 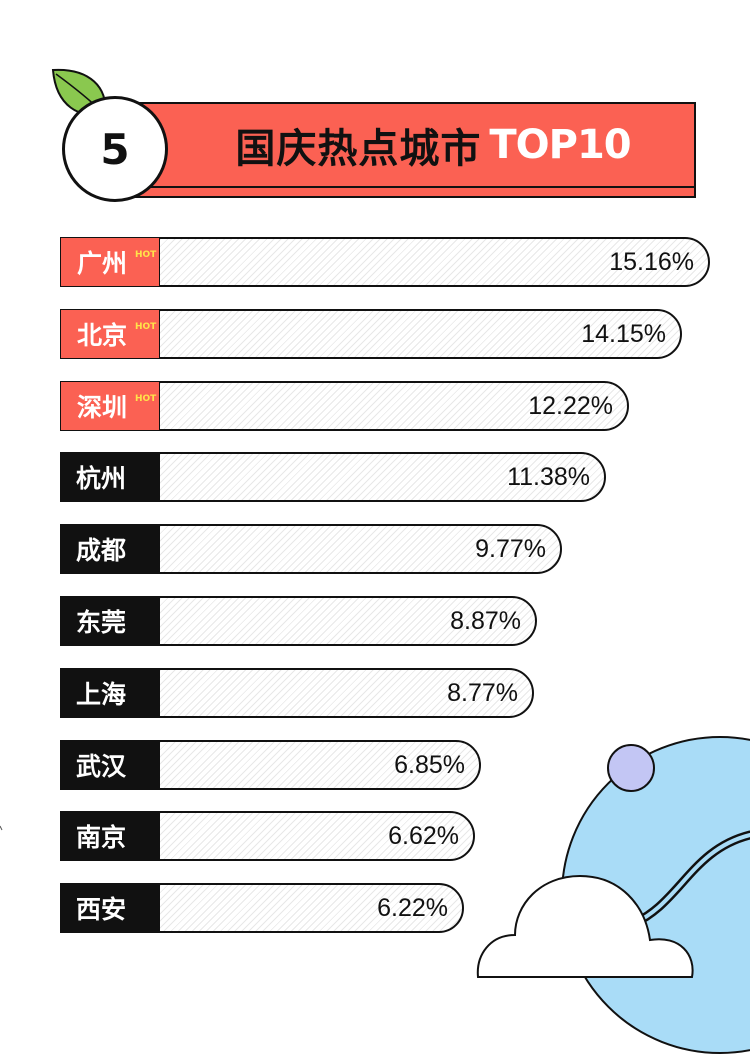 What do you see at coordinates (393, 405) in the screenshot?
I see `city-bar: 12.22%` at bounding box center [393, 405].